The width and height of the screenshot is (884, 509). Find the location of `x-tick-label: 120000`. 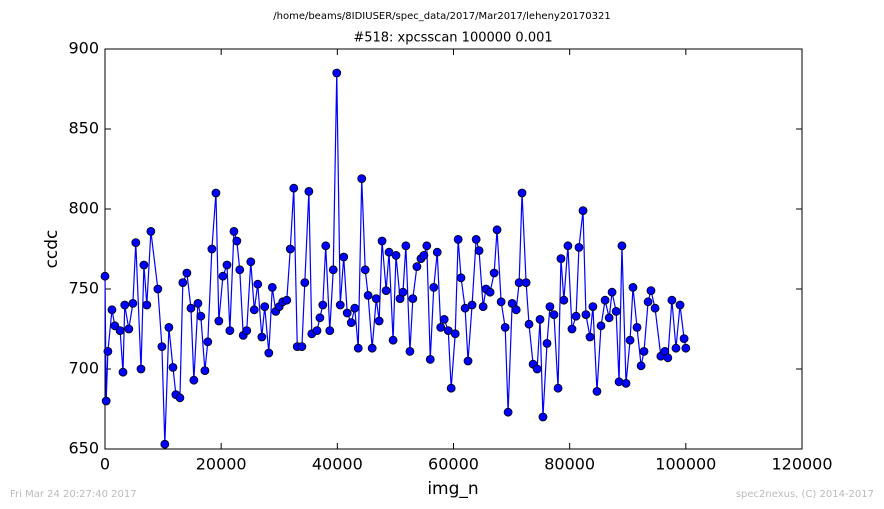

x-tick-label: 120000 is located at coordinates (801, 464).